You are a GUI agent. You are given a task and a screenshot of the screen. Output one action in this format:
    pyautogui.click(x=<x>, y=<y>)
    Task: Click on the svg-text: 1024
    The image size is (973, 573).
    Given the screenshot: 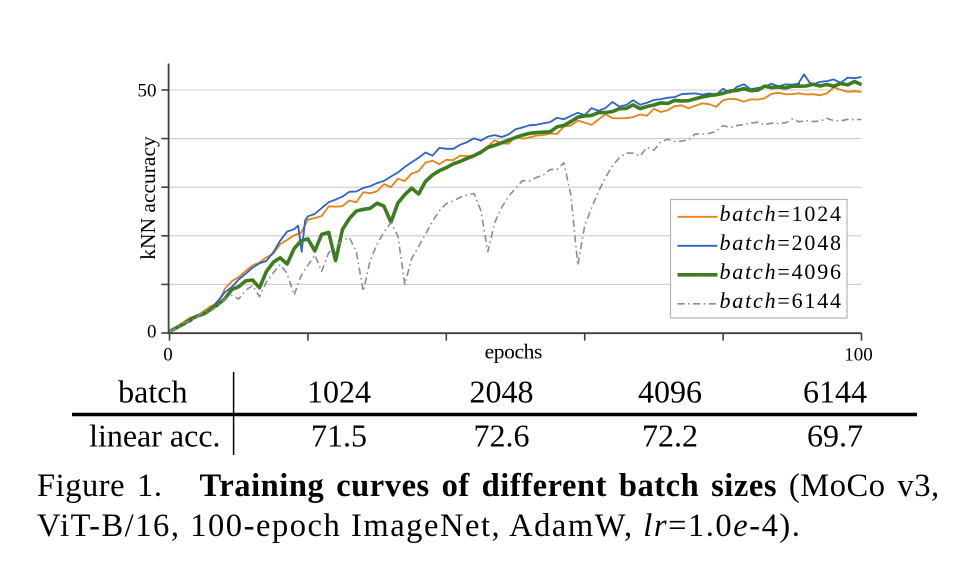 What is the action you would take?
    pyautogui.click(x=339, y=392)
    